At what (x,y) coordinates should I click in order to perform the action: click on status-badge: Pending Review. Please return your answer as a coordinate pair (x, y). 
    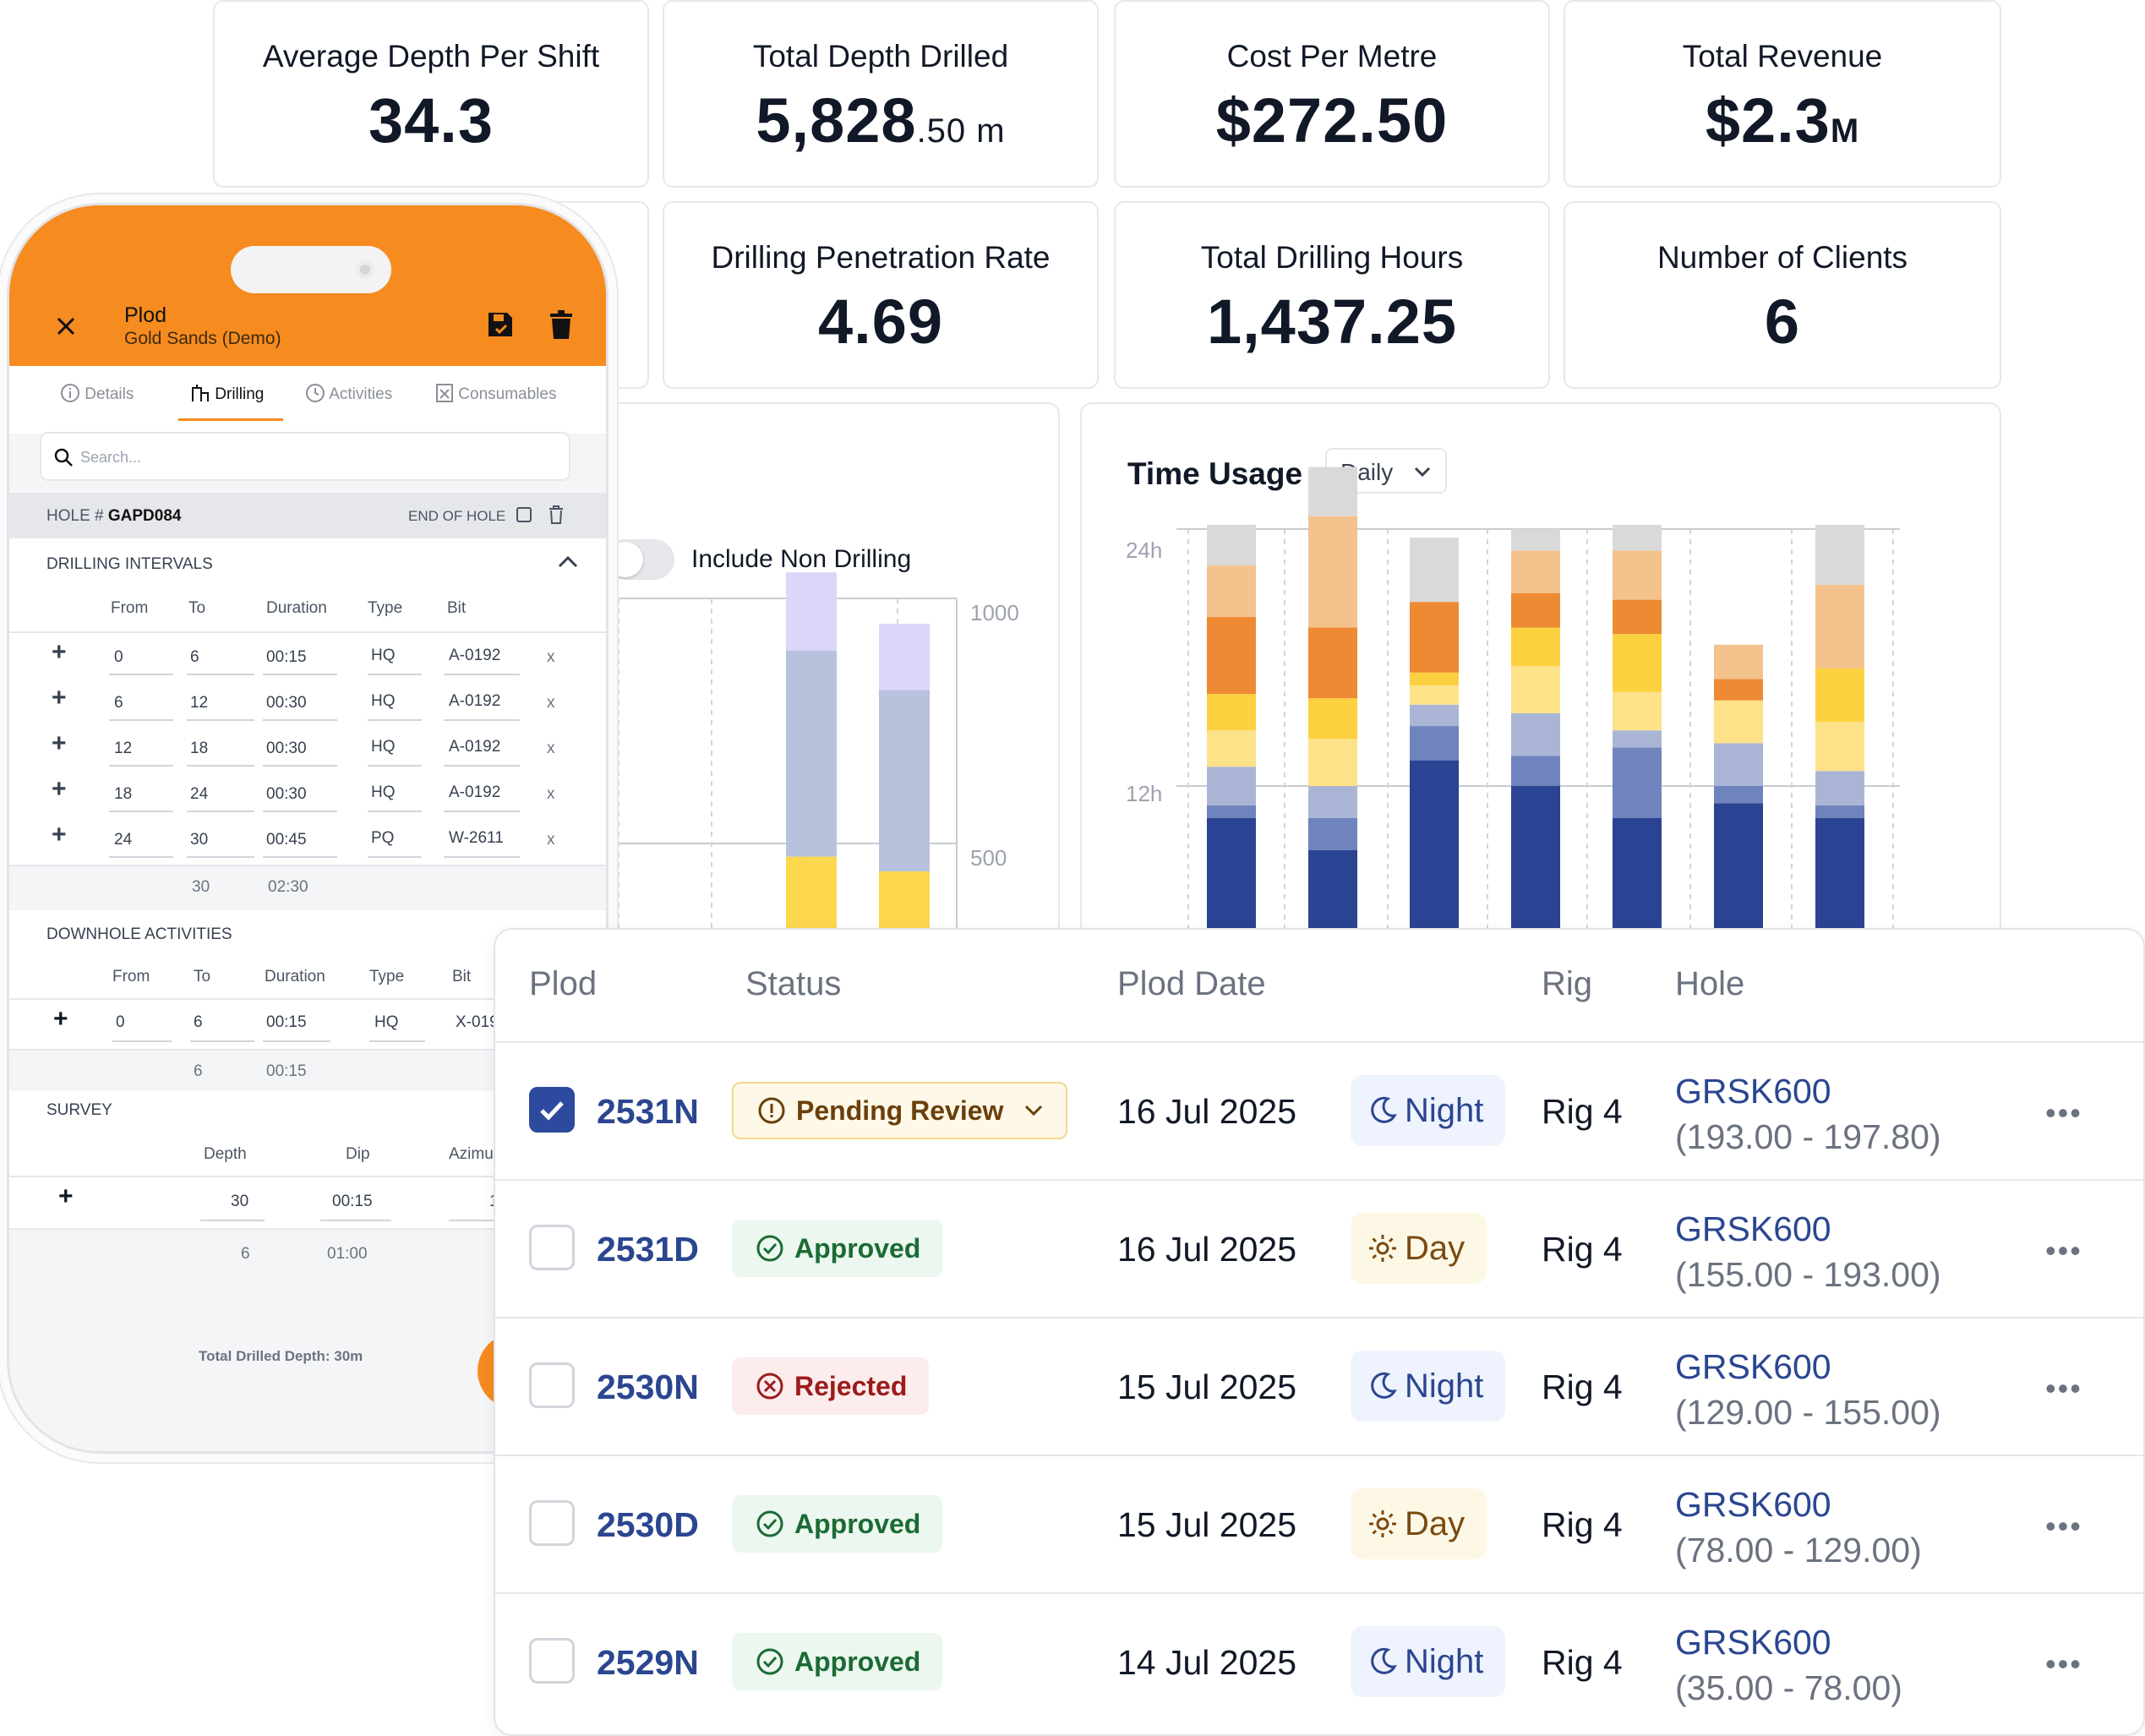
    Looking at the image, I should click on (900, 1110).